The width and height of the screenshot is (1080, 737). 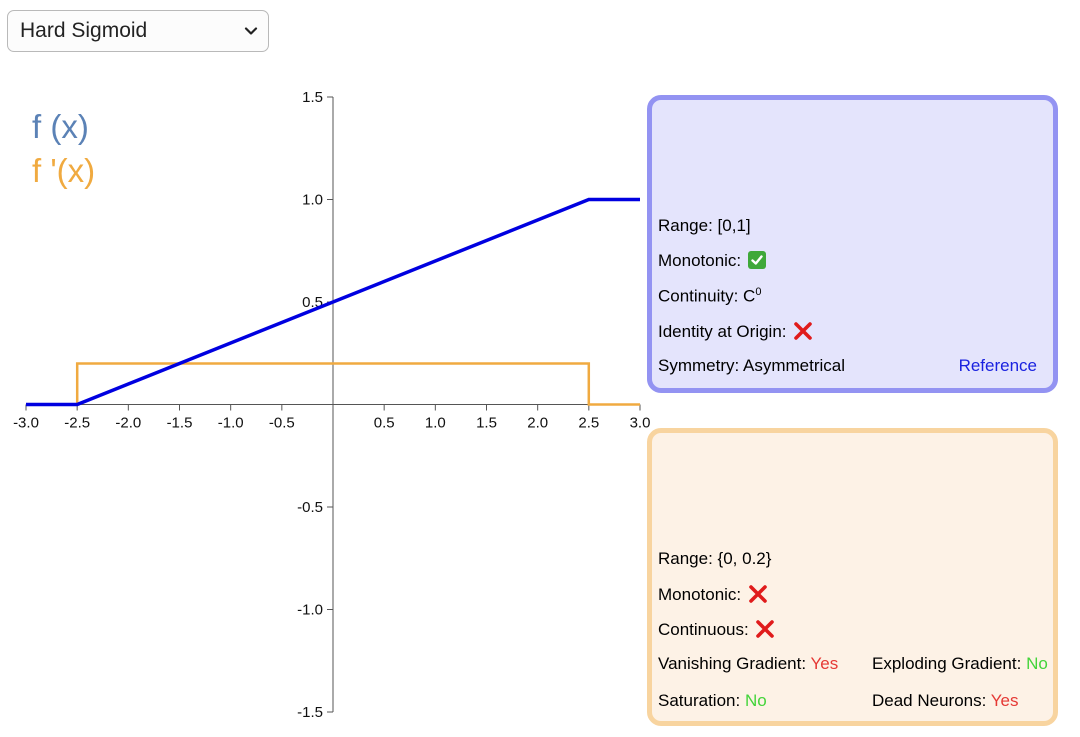 What do you see at coordinates (732, 663) in the screenshot?
I see `fp-vanishing-label: Vanishing Gradient:` at bounding box center [732, 663].